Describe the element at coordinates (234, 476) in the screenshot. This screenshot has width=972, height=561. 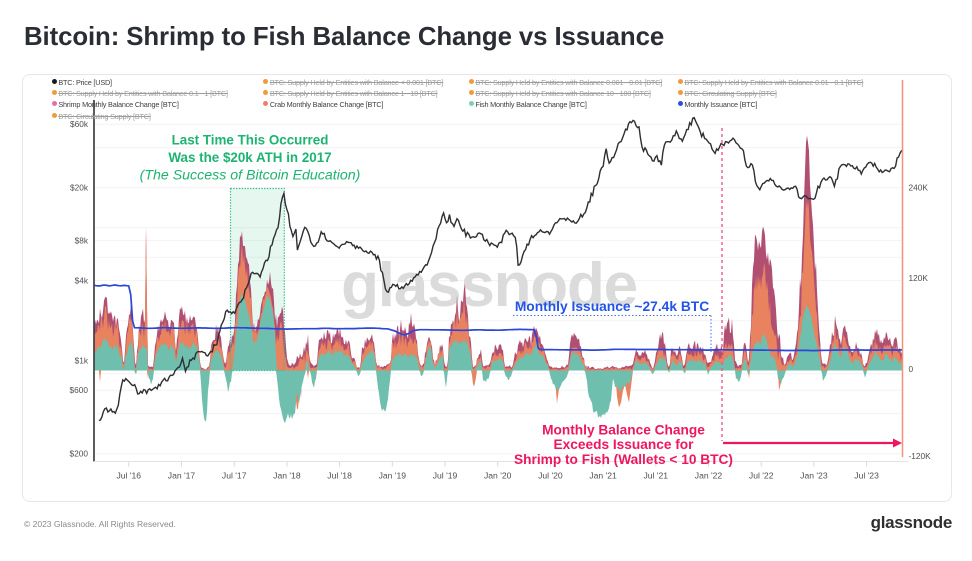
I see `svg-text: Jul '17` at that location.